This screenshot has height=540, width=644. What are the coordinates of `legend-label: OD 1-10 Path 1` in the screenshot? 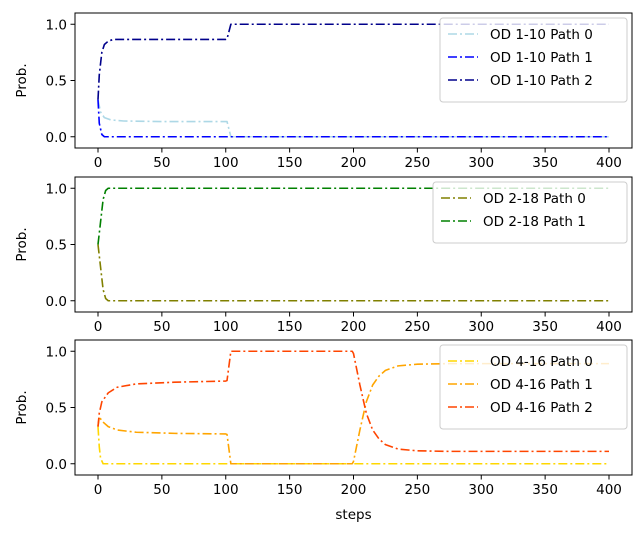 It's located at (541, 58).